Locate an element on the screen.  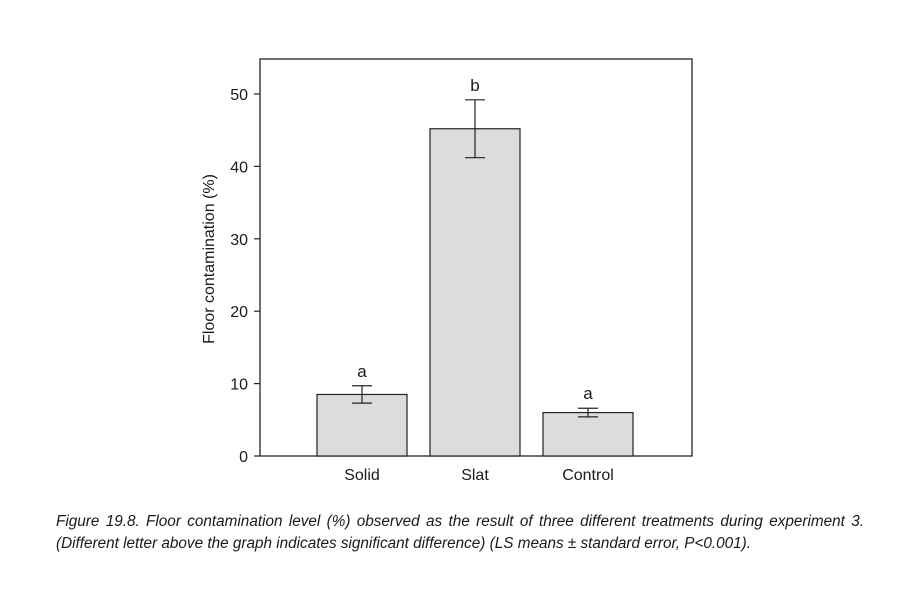
y-axis-label: Floor contamination (%) is located at coordinates (209, 259).